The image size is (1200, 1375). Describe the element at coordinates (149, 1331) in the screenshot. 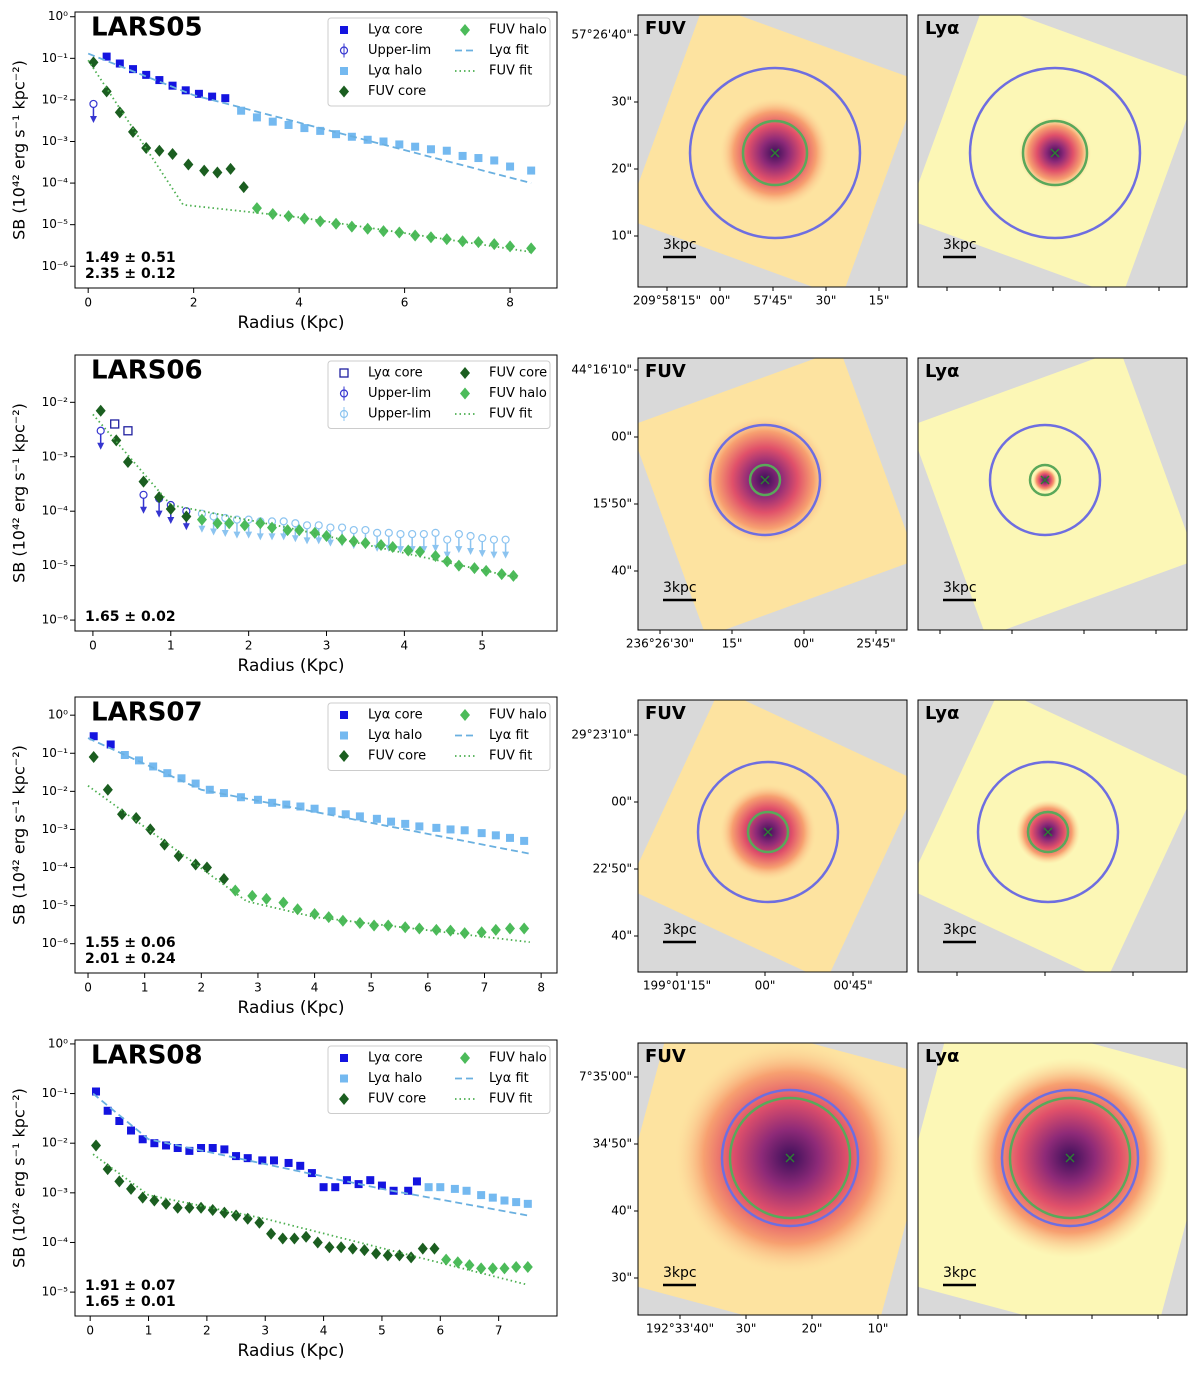

I see `x-tick-label: 1` at that location.